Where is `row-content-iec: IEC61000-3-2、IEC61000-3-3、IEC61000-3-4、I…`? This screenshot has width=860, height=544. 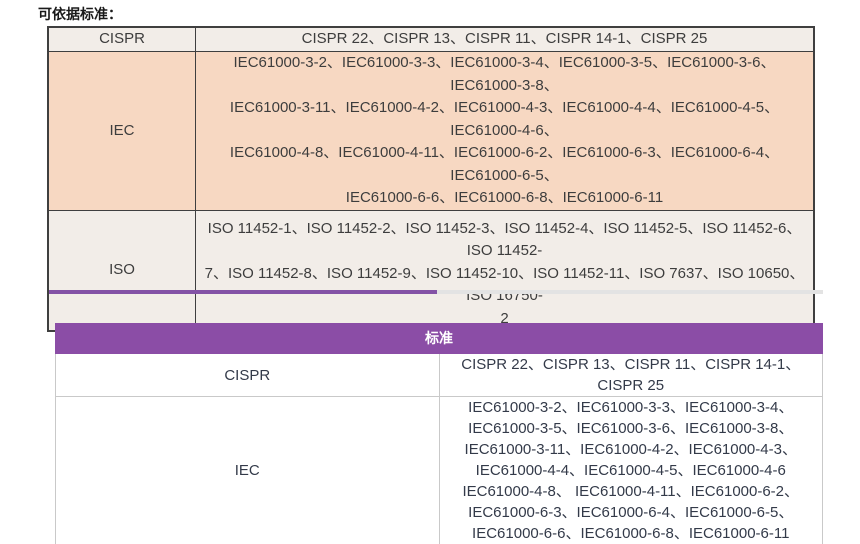 row-content-iec: IEC61000-3-2、IEC61000-3-3、IEC61000-3-4、I… is located at coordinates (630, 470).